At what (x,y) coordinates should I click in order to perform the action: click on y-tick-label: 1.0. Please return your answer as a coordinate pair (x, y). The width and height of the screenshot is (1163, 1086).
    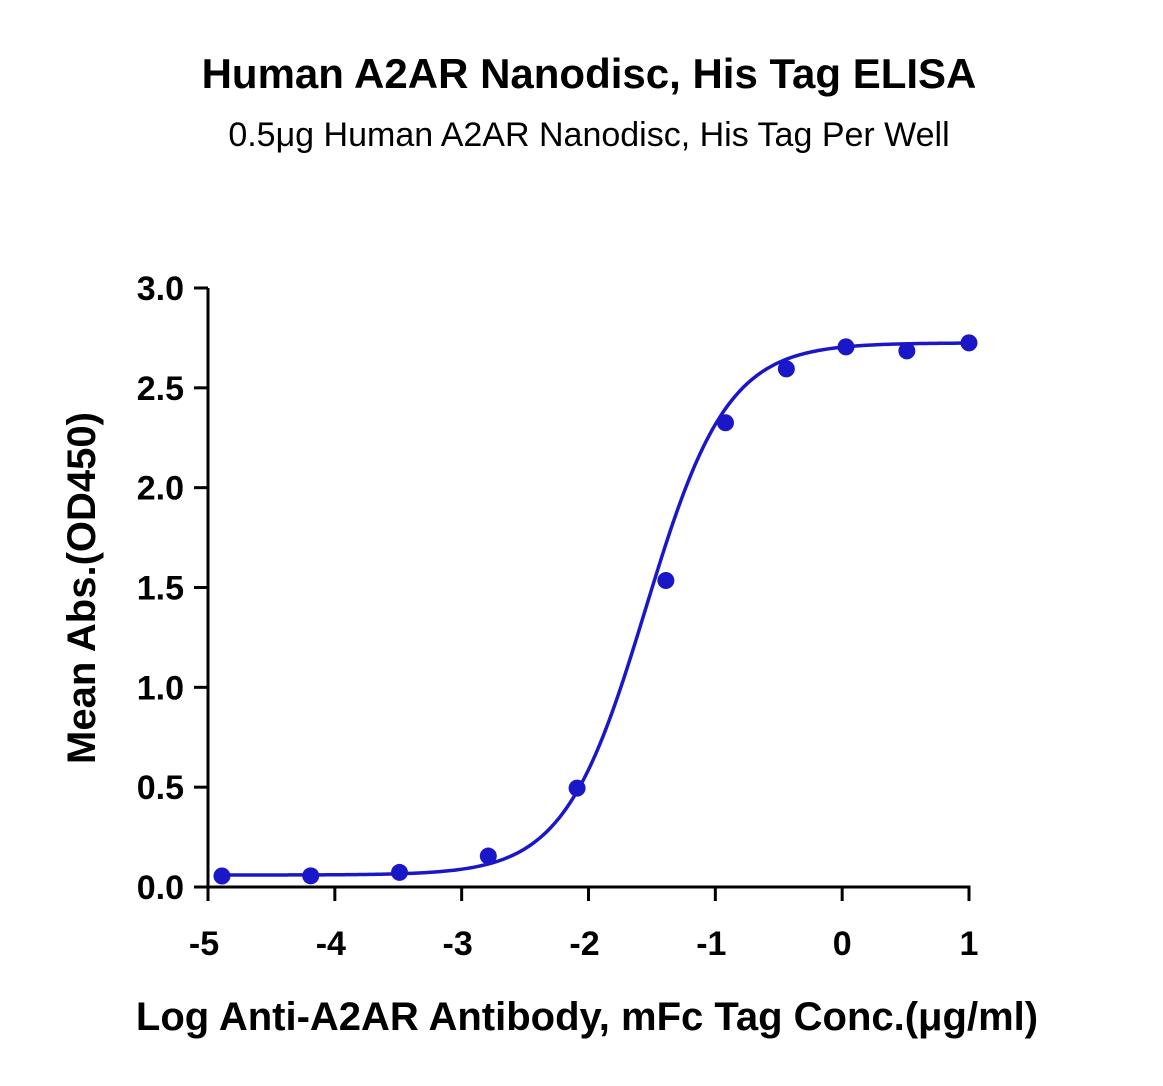
    Looking at the image, I should click on (160, 688).